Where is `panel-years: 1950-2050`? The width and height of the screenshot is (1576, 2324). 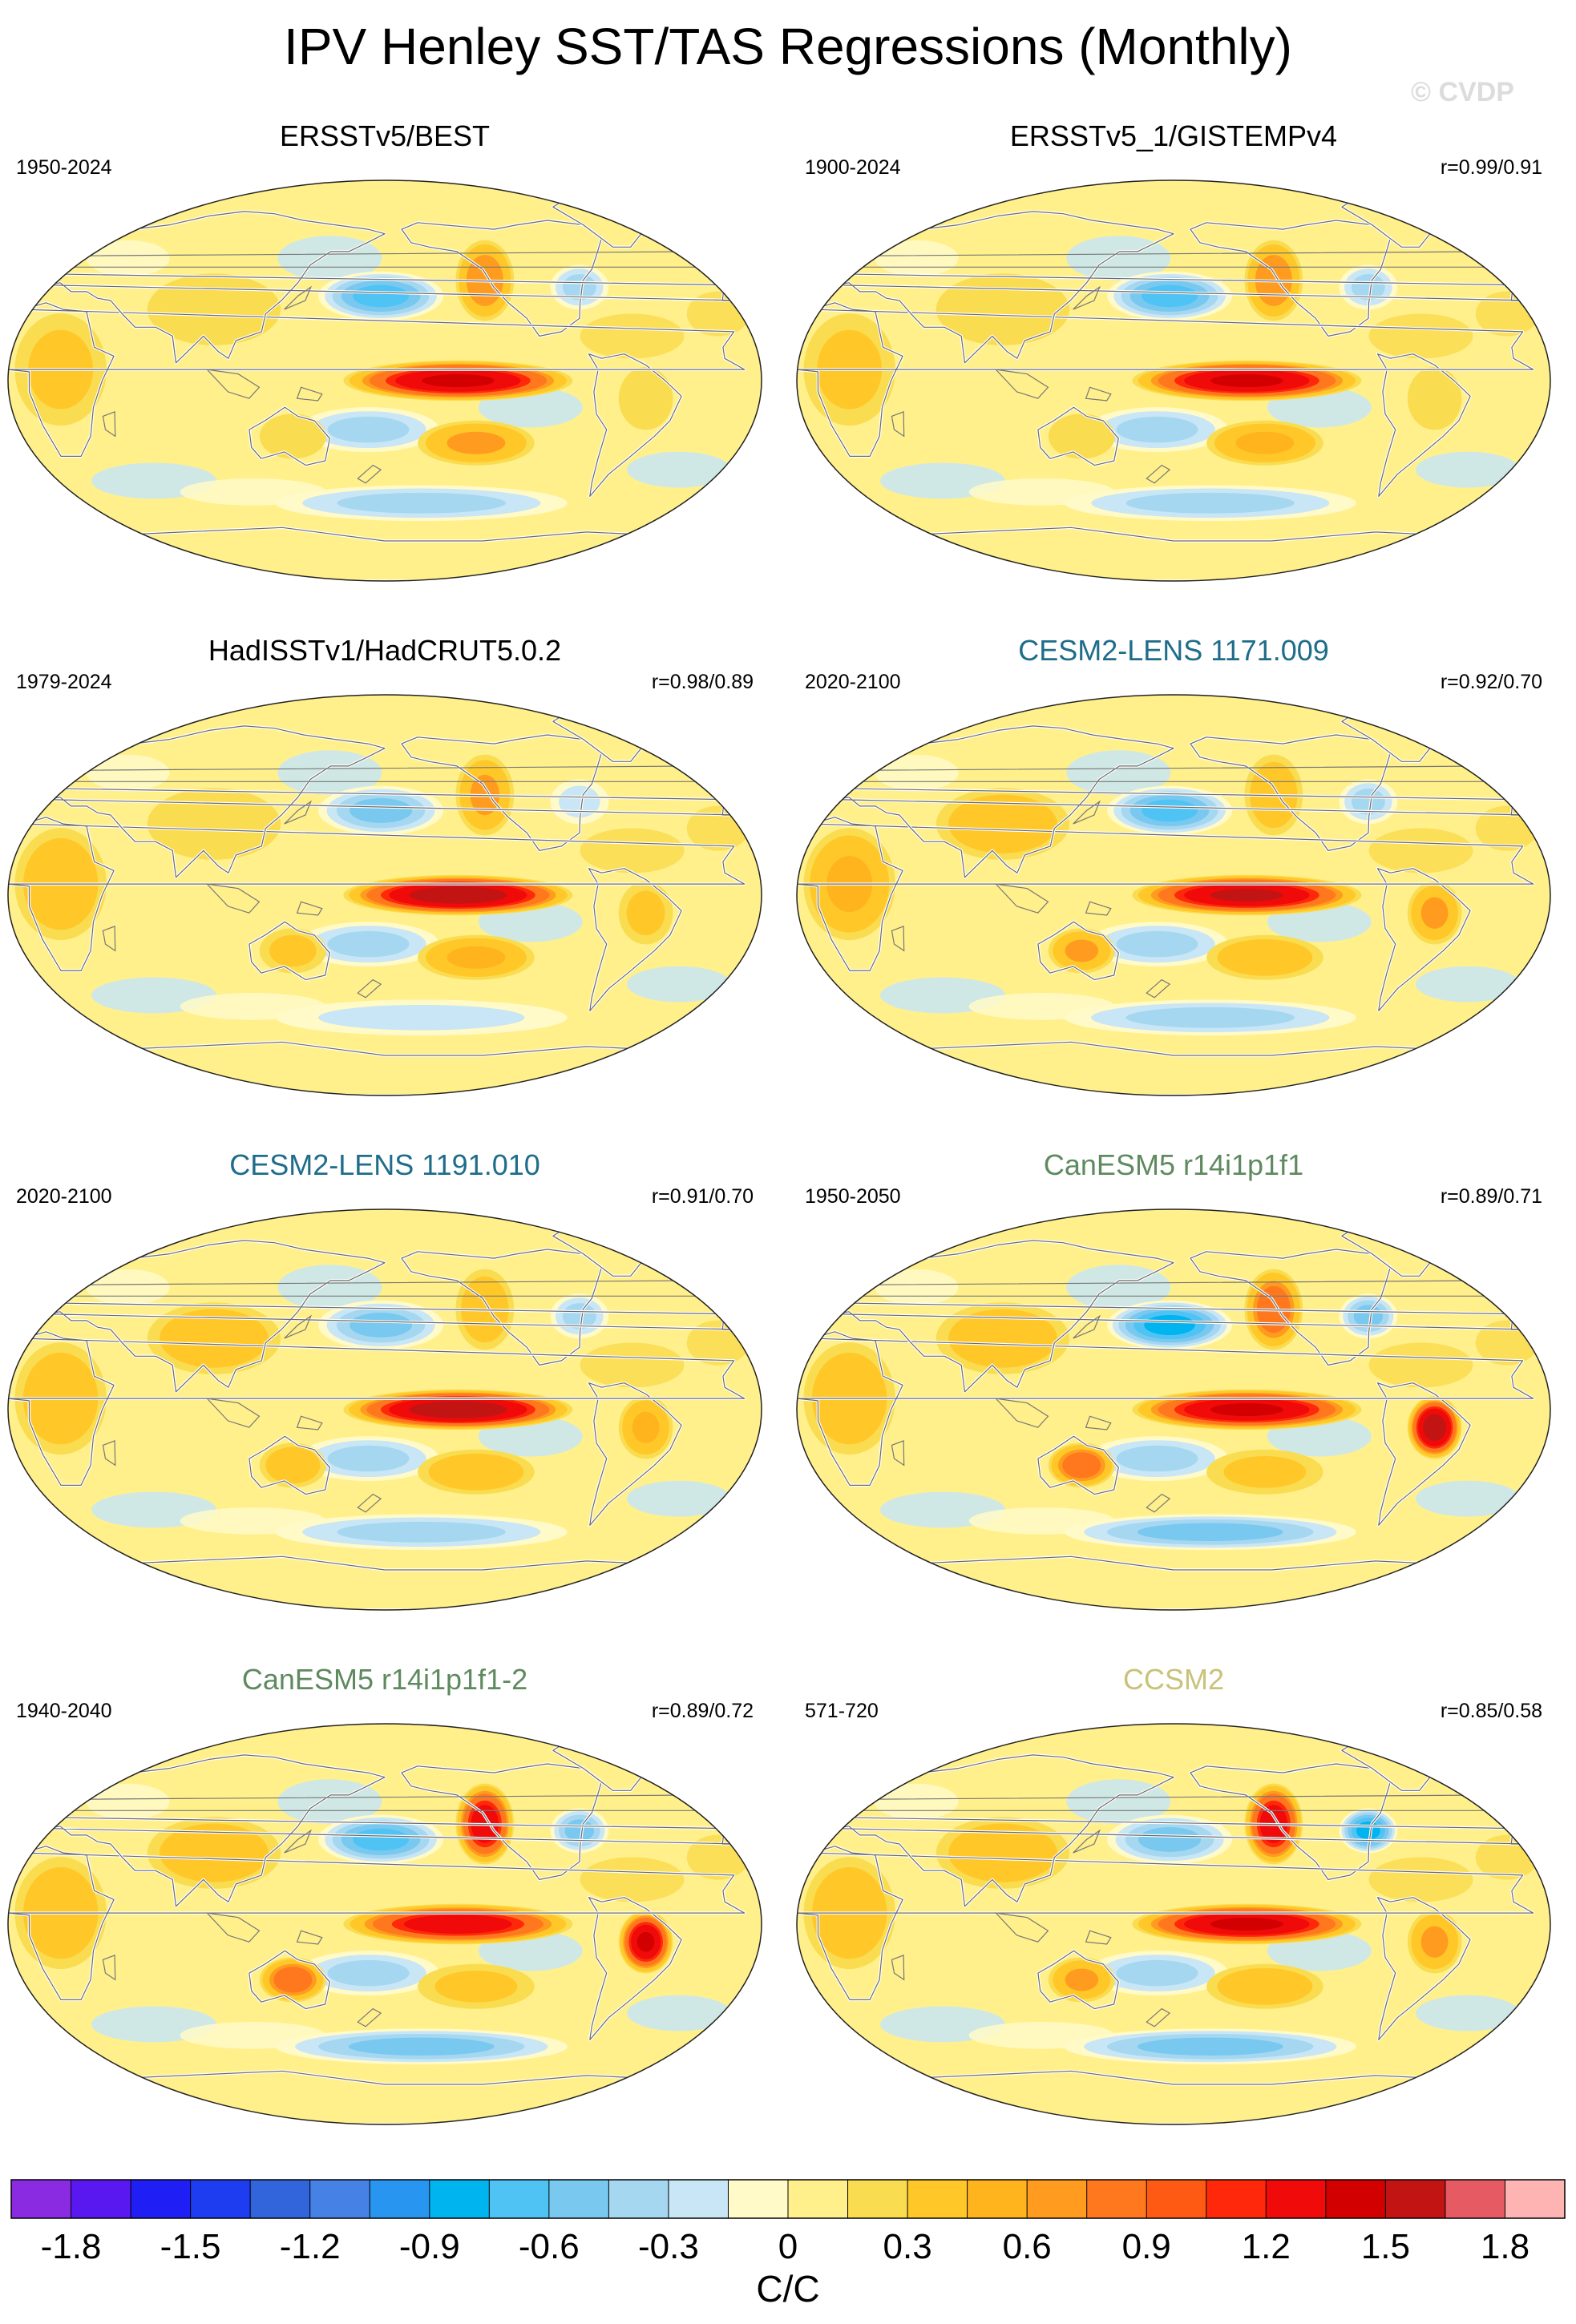 panel-years: 1950-2050 is located at coordinates (853, 1196).